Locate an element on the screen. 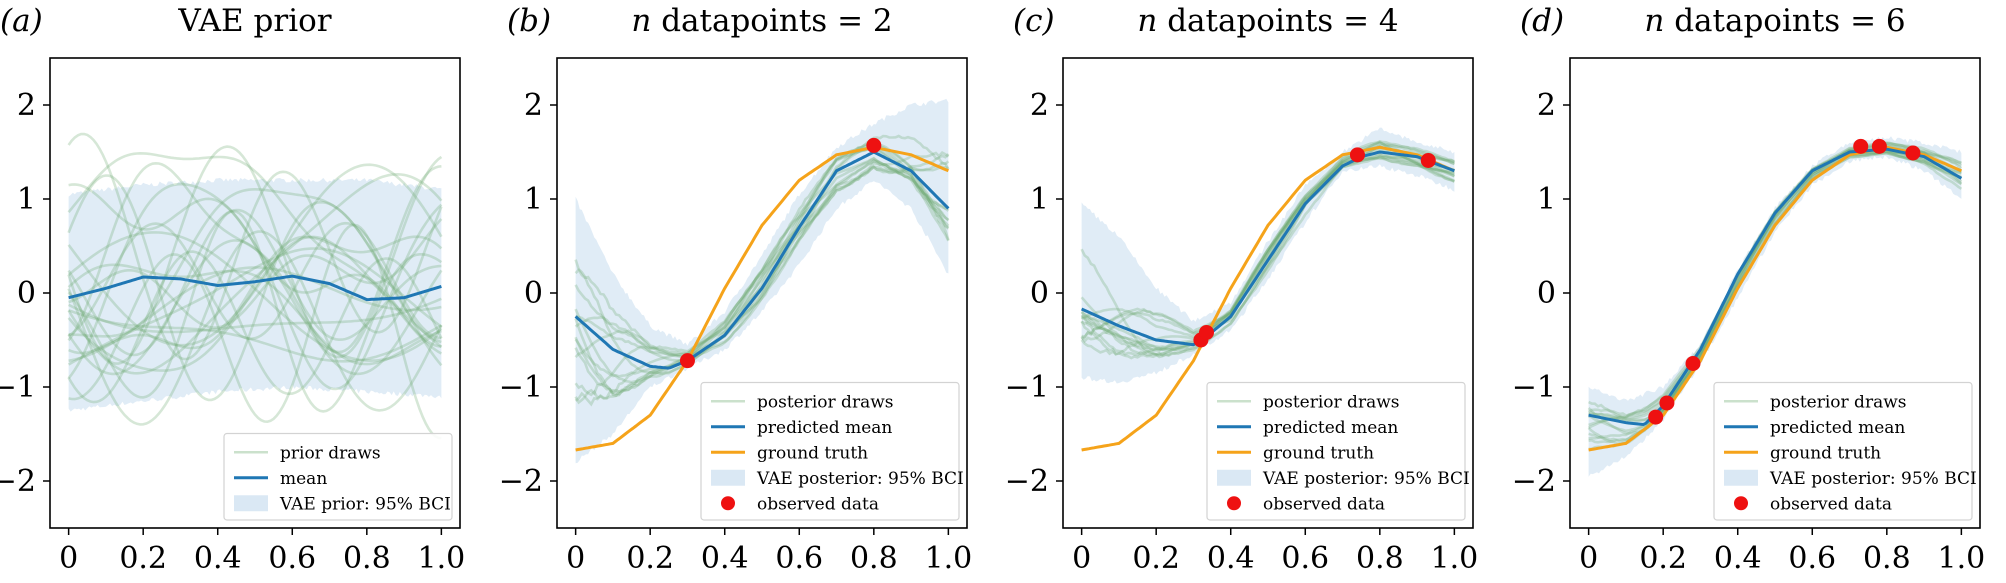  legend-label: mean is located at coordinates (303, 479).